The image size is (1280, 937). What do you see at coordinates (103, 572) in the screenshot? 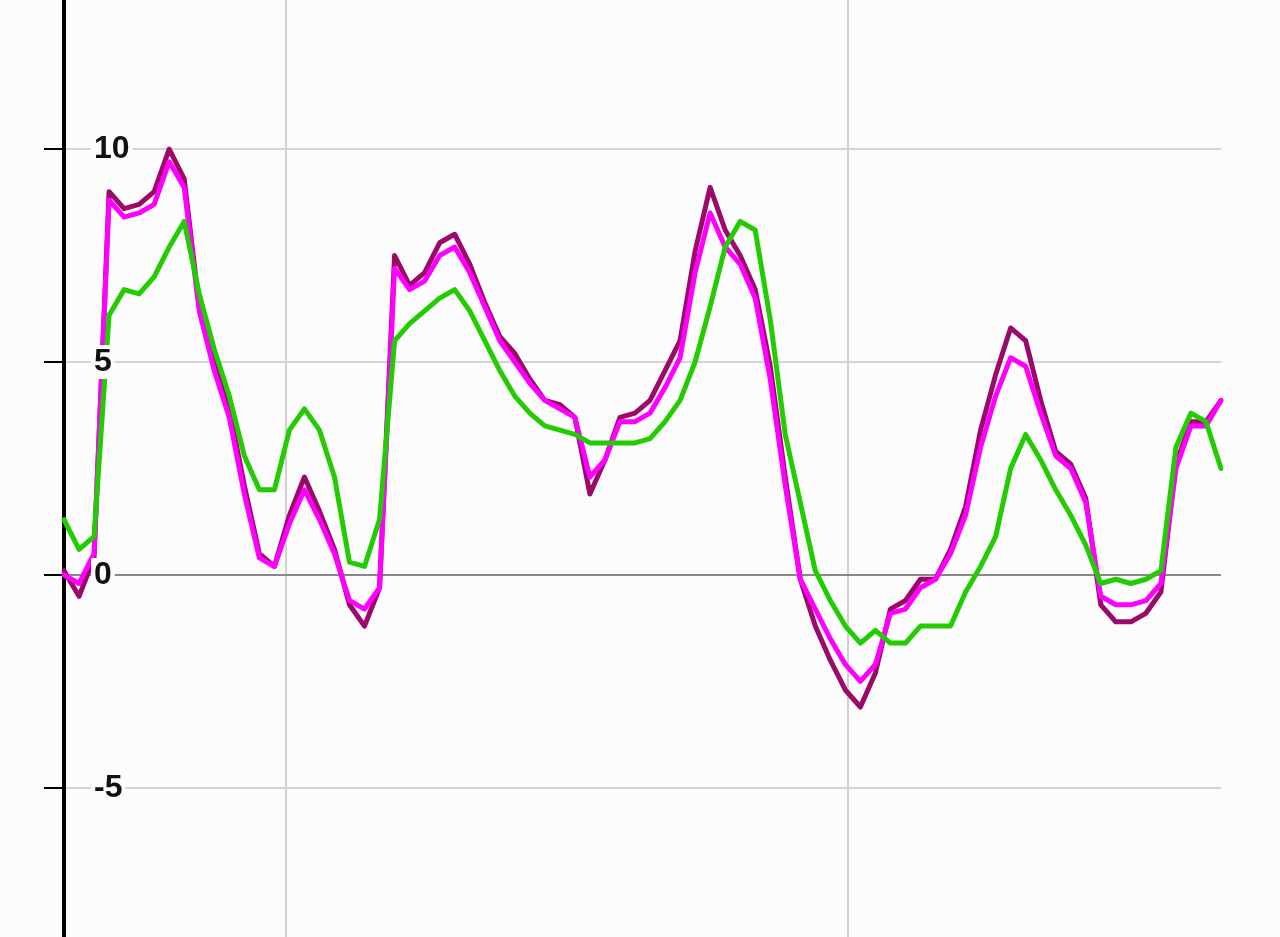
I see `y-tick-label: 0` at bounding box center [103, 572].